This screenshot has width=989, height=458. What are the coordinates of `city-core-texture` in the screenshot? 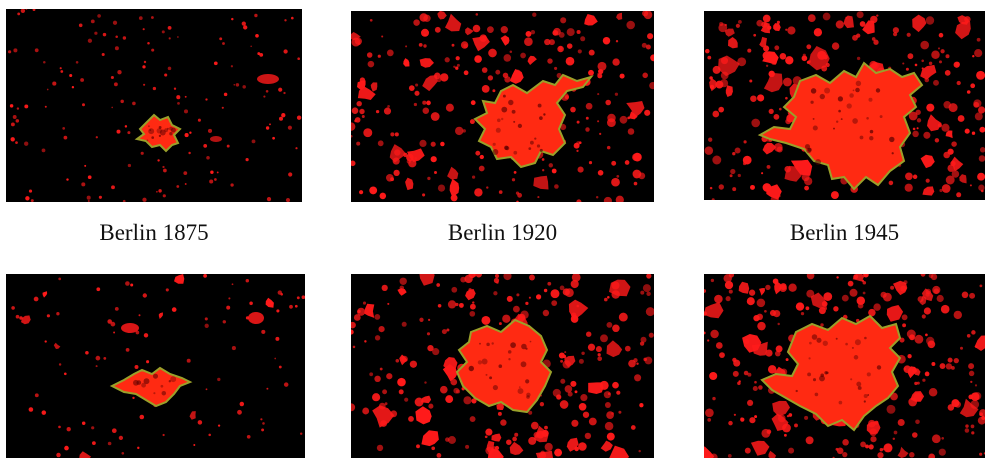 It's located at (161, 133).